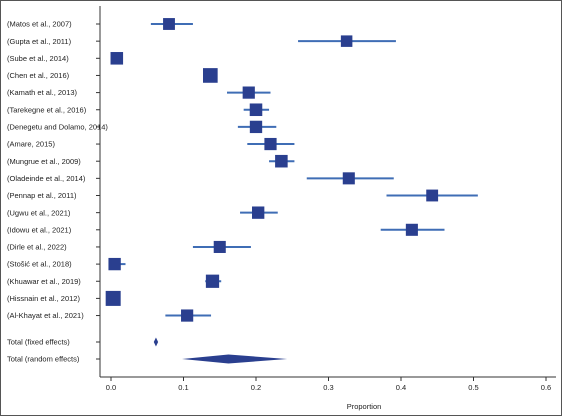 Image resolution: width=564 pixels, height=418 pixels. Describe the element at coordinates (38, 75) in the screenshot. I see `study-label: (Chen et al., 2016)` at that location.